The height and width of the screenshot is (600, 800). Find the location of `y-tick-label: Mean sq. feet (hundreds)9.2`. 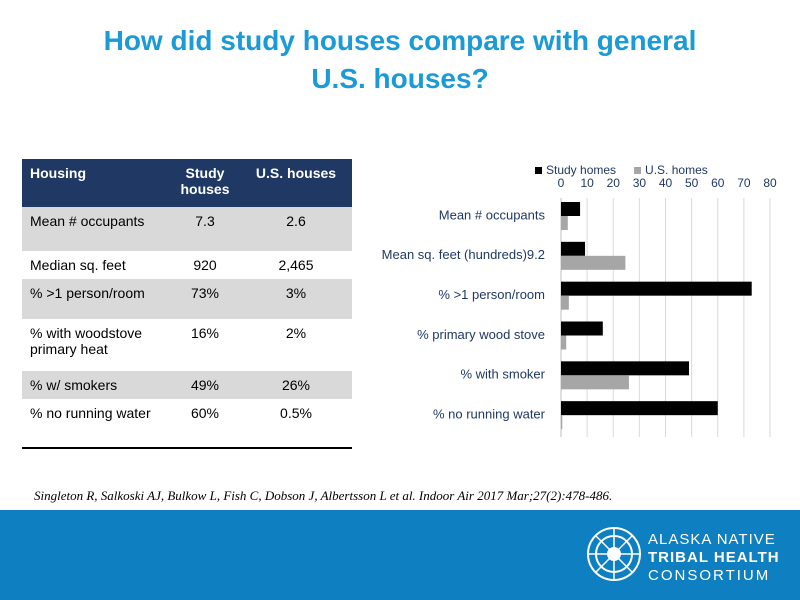

y-tick-label: Mean sq. feet (hundreds)9.2 is located at coordinates (463, 254).